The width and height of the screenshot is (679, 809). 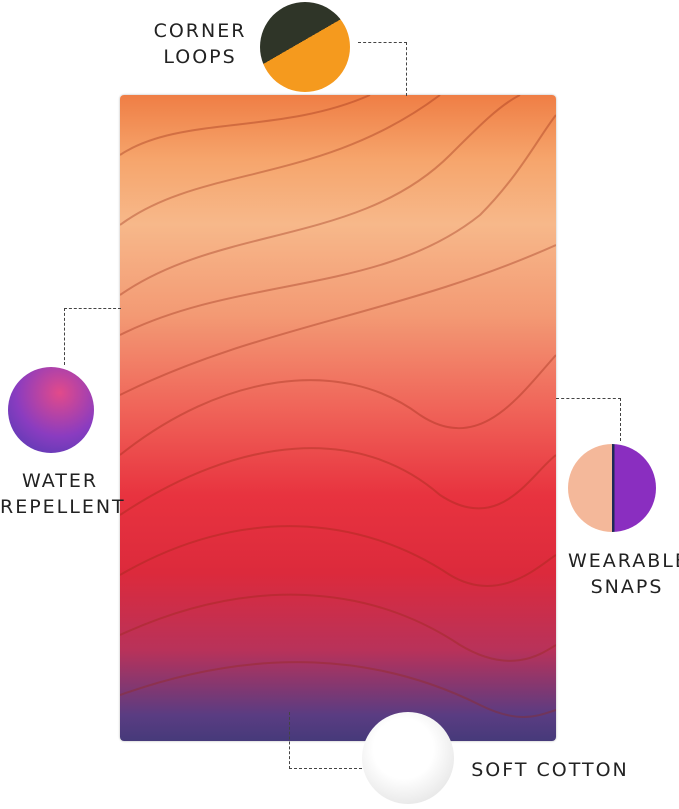 I want to click on water-droplets-closeup-icon, so click(x=51, y=410).